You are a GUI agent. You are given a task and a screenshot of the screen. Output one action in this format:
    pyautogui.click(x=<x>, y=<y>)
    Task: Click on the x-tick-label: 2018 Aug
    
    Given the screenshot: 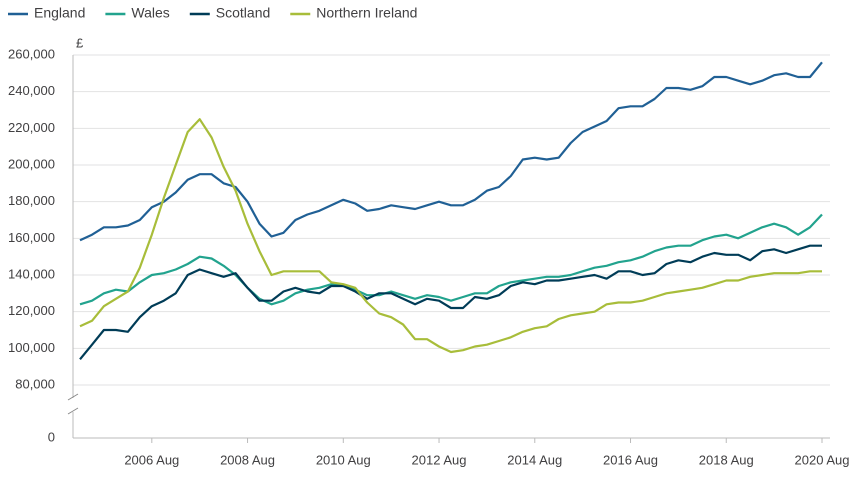 What is the action you would take?
    pyautogui.click(x=726, y=459)
    